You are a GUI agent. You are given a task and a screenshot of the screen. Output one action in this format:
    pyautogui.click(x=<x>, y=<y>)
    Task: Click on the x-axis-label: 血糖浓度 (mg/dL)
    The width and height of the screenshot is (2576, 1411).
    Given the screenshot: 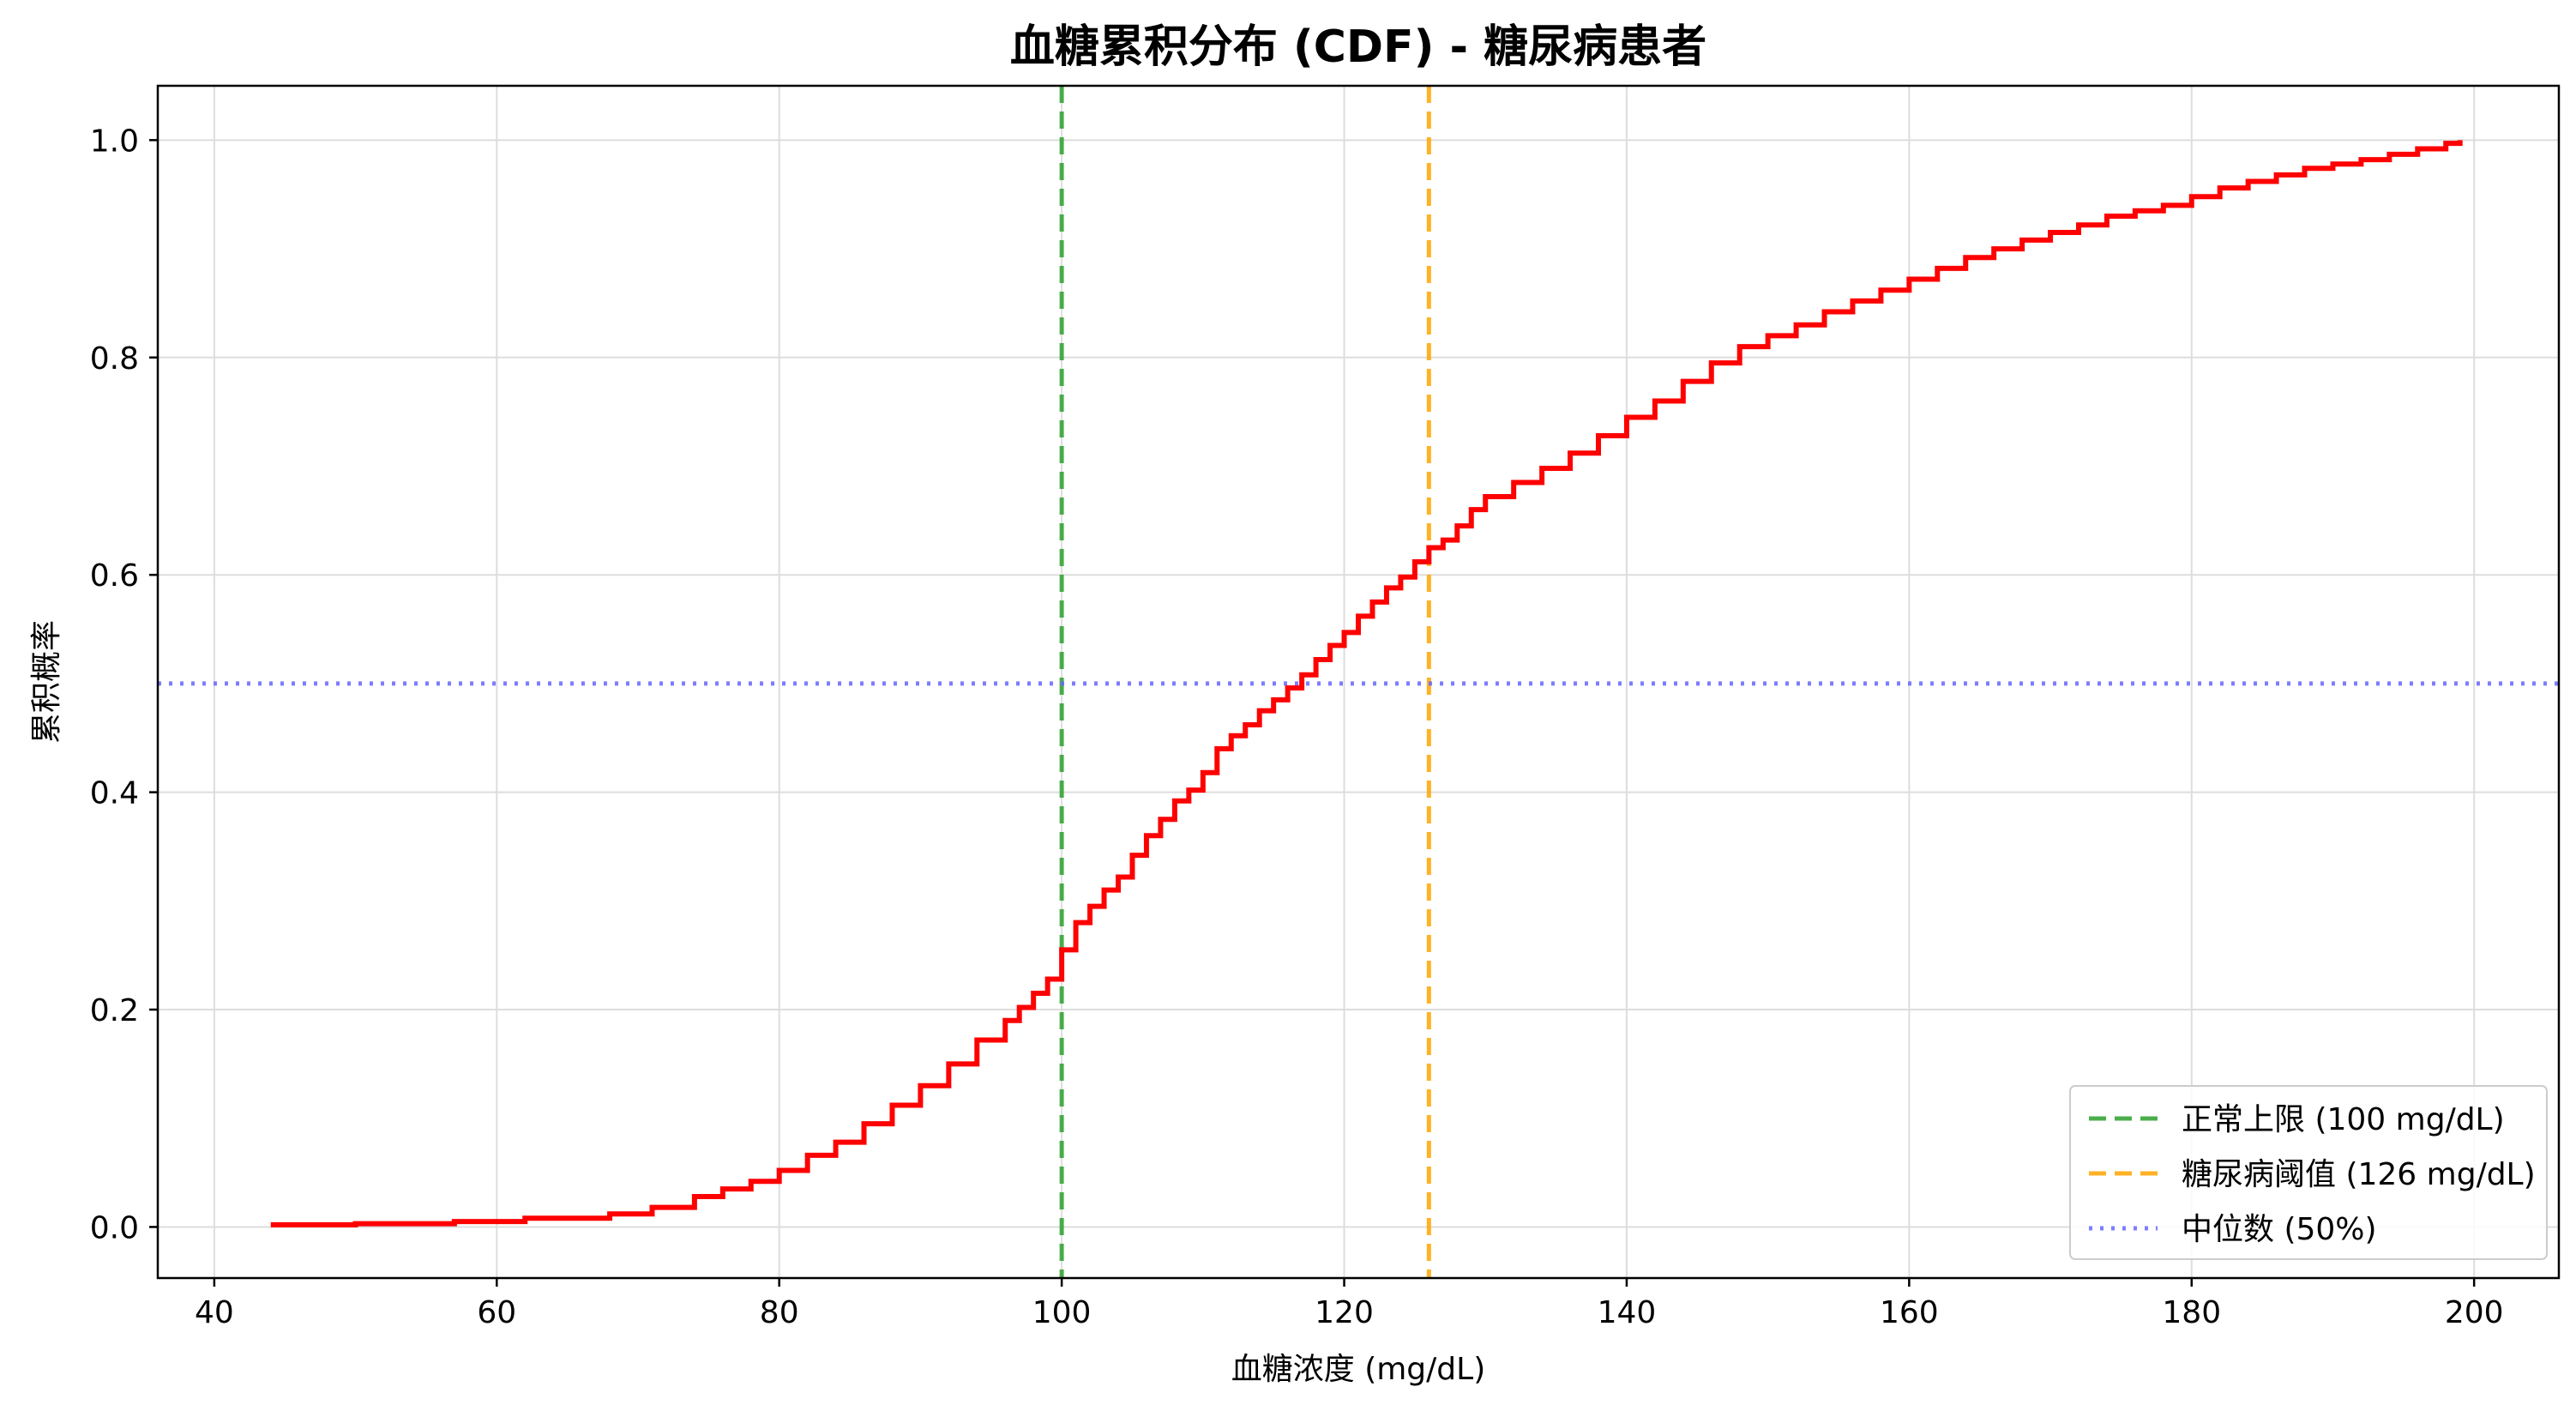 What is the action you would take?
    pyautogui.click(x=1358, y=1369)
    